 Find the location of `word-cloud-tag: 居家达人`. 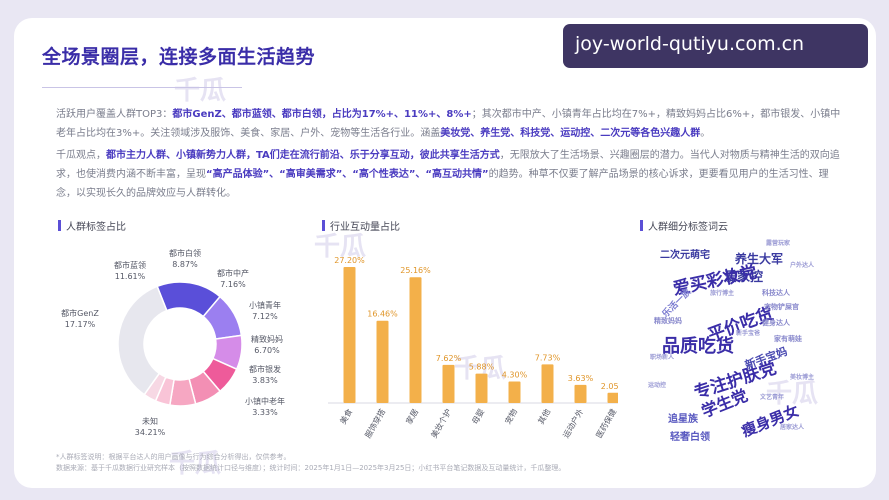

word-cloud-tag: 居家达人 is located at coordinates (792, 427).